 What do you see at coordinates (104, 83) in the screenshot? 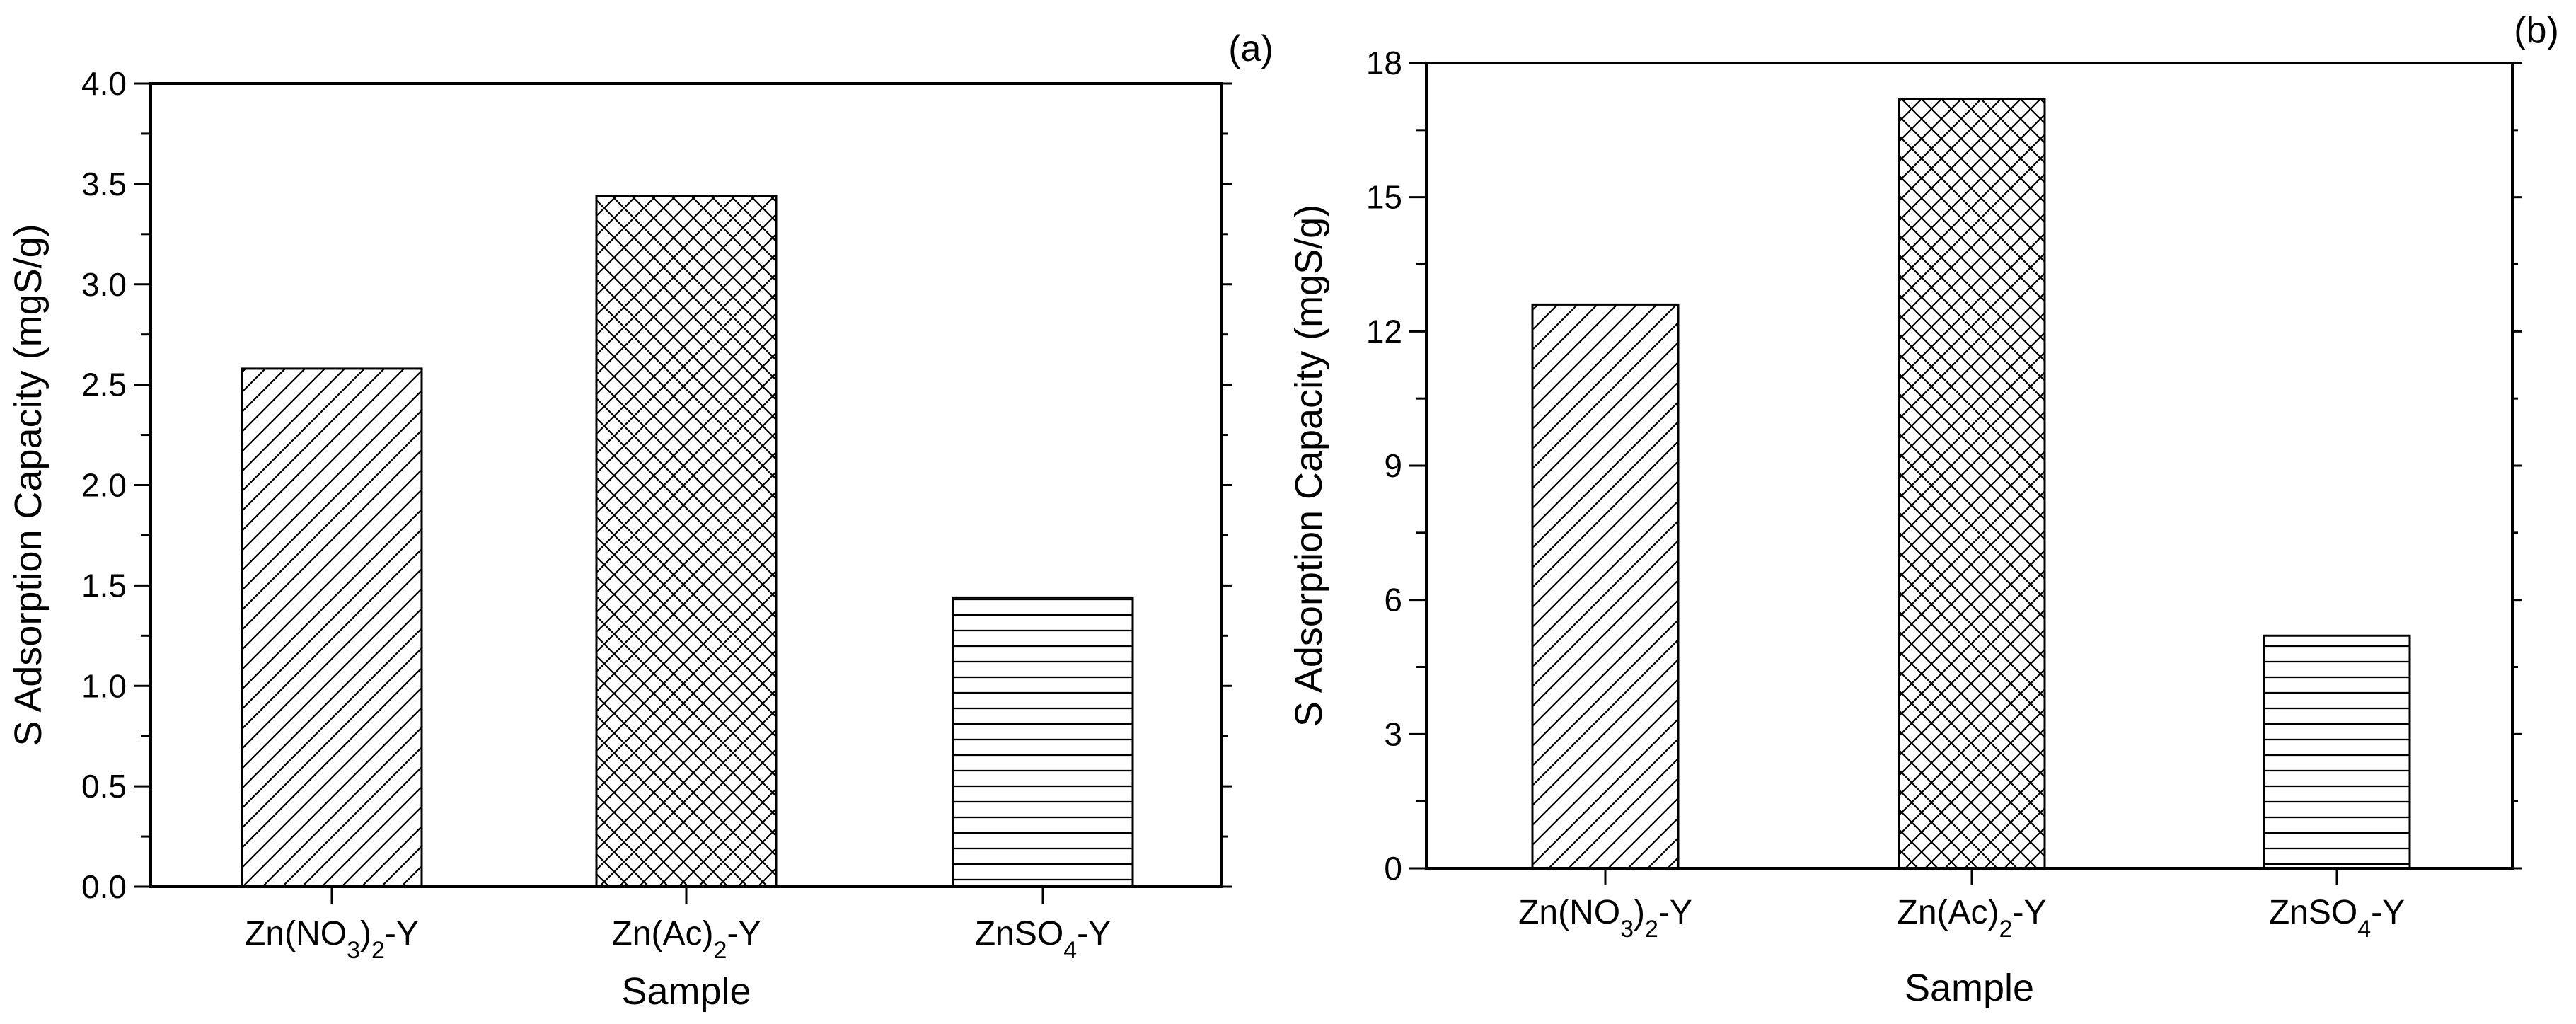
I see `y-tick-label: 4.0` at bounding box center [104, 83].